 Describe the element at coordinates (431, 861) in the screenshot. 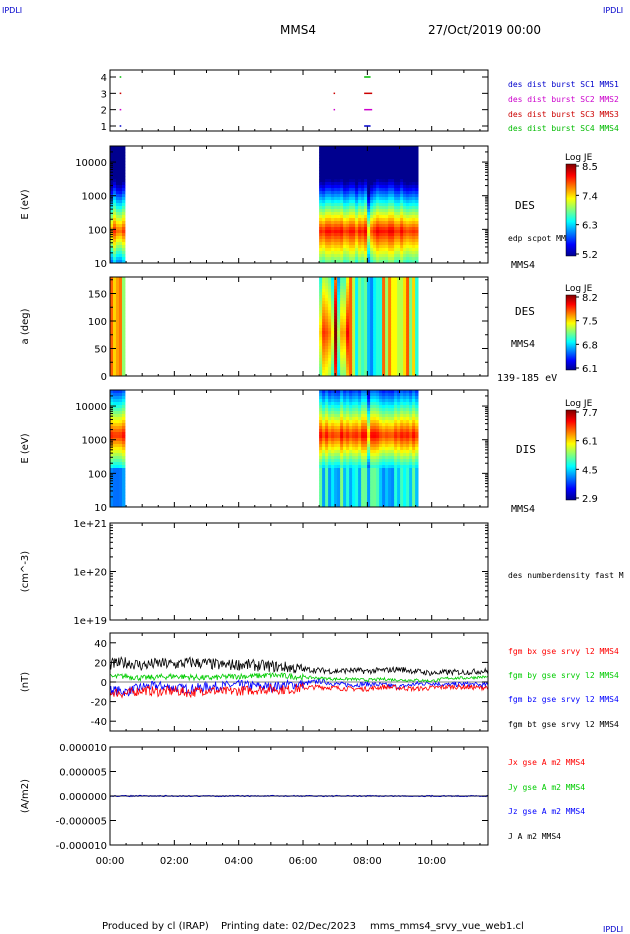

I see `x-tick-label: 10:00` at that location.